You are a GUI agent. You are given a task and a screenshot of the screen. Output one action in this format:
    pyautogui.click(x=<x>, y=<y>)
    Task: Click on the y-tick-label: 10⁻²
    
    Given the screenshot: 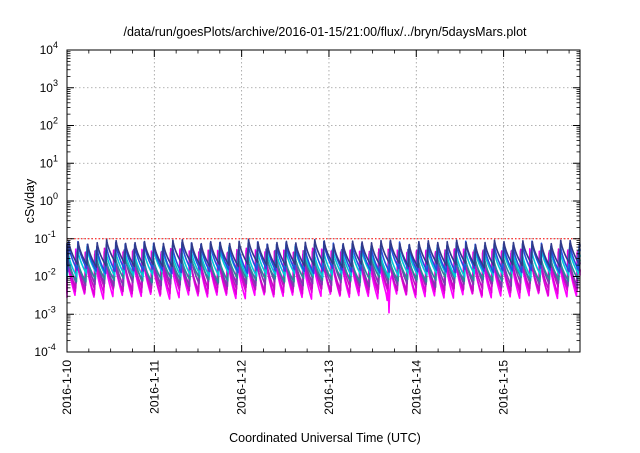 What is the action you would take?
    pyautogui.click(x=44, y=275)
    